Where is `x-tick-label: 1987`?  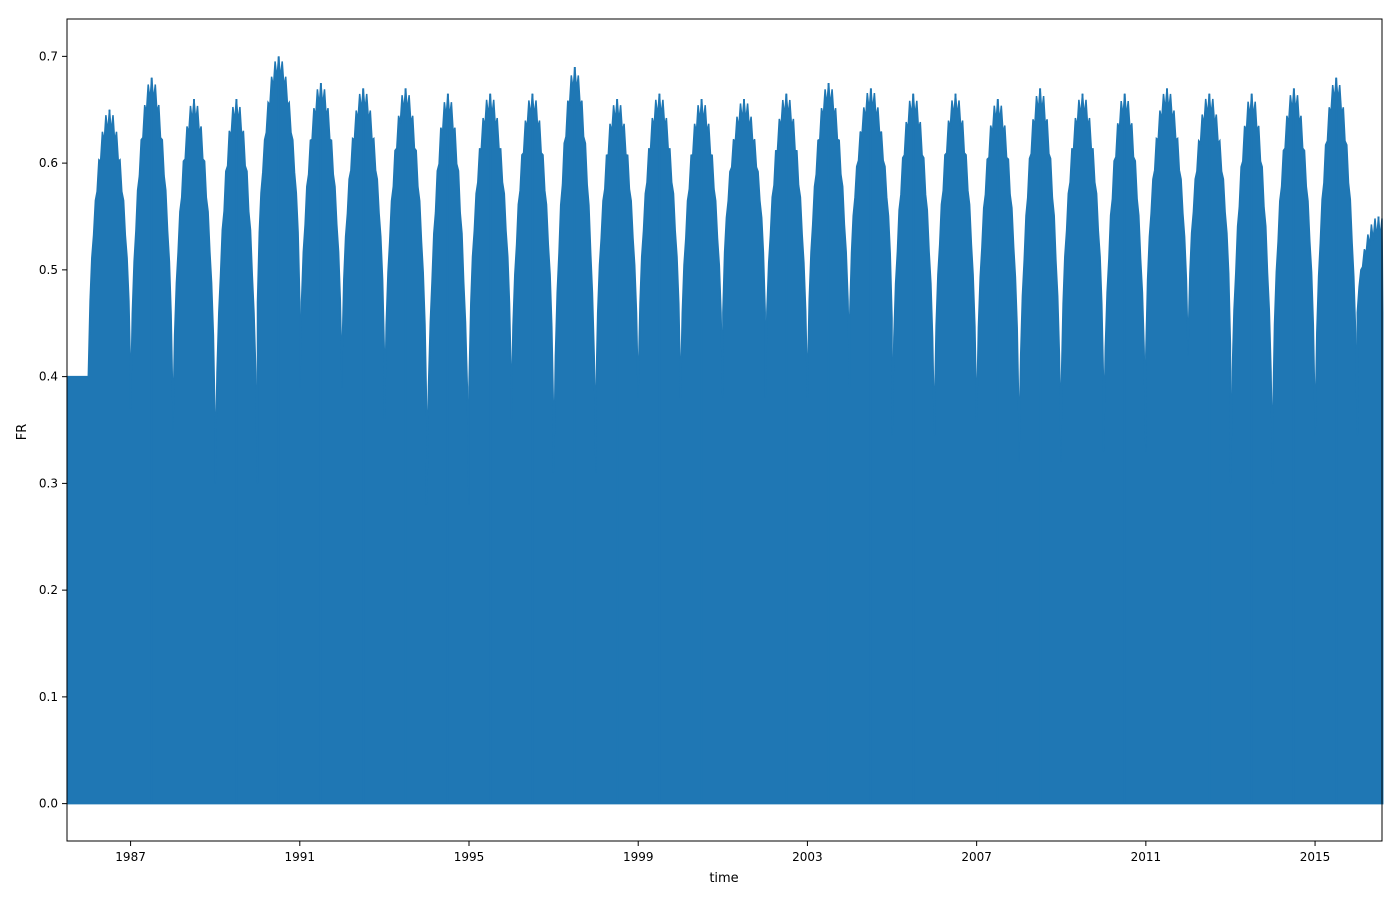 x-tick-label: 1987 is located at coordinates (130, 857).